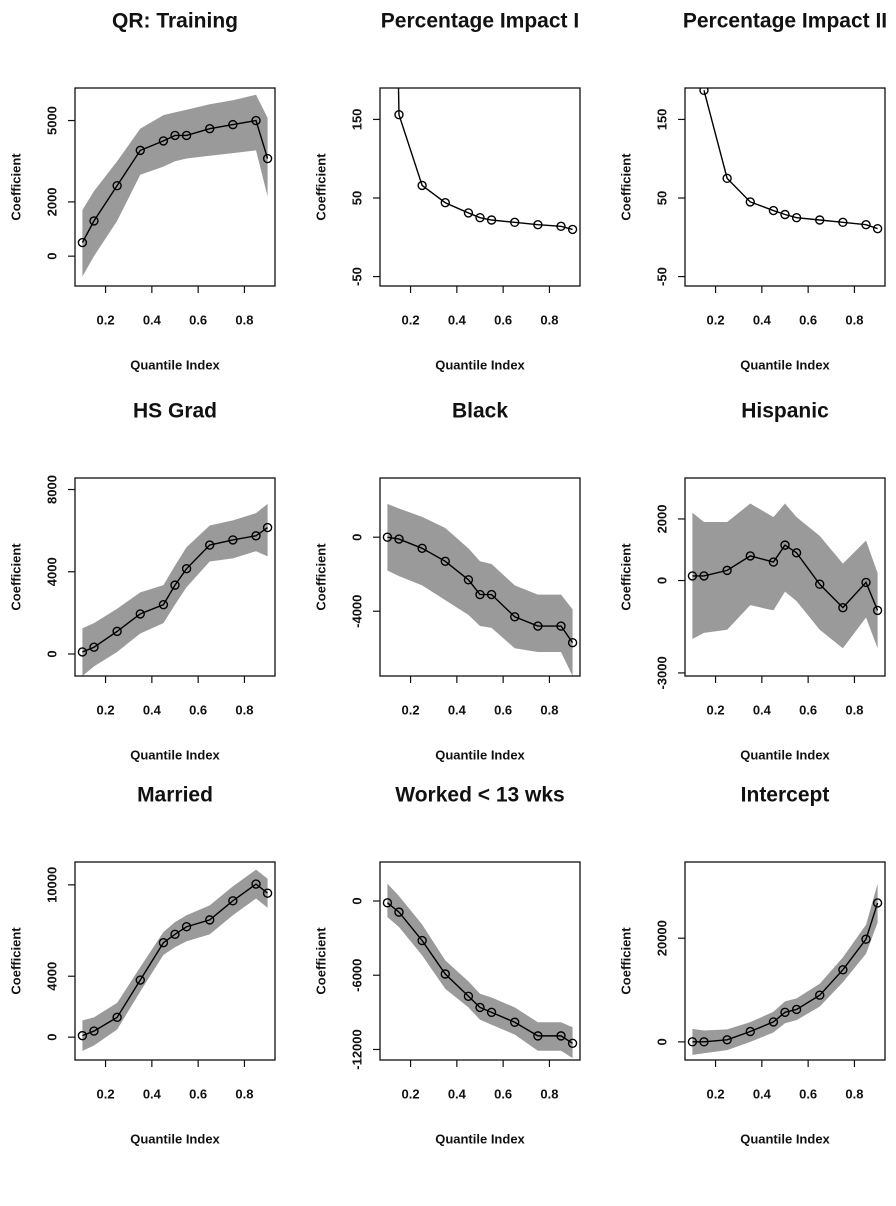 Image resolution: width=896 pixels, height=1206 pixels. What do you see at coordinates (356, 975) in the screenshot?
I see `y-tick-label: -6000` at bounding box center [356, 975].